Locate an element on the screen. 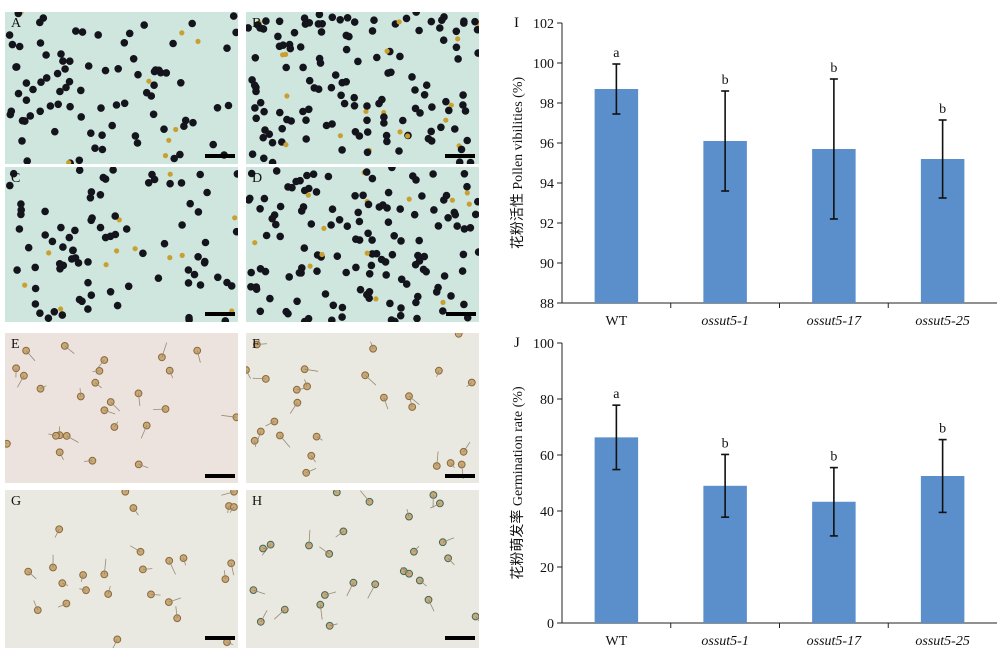  micrograph-h-image is located at coordinates (362, 569).